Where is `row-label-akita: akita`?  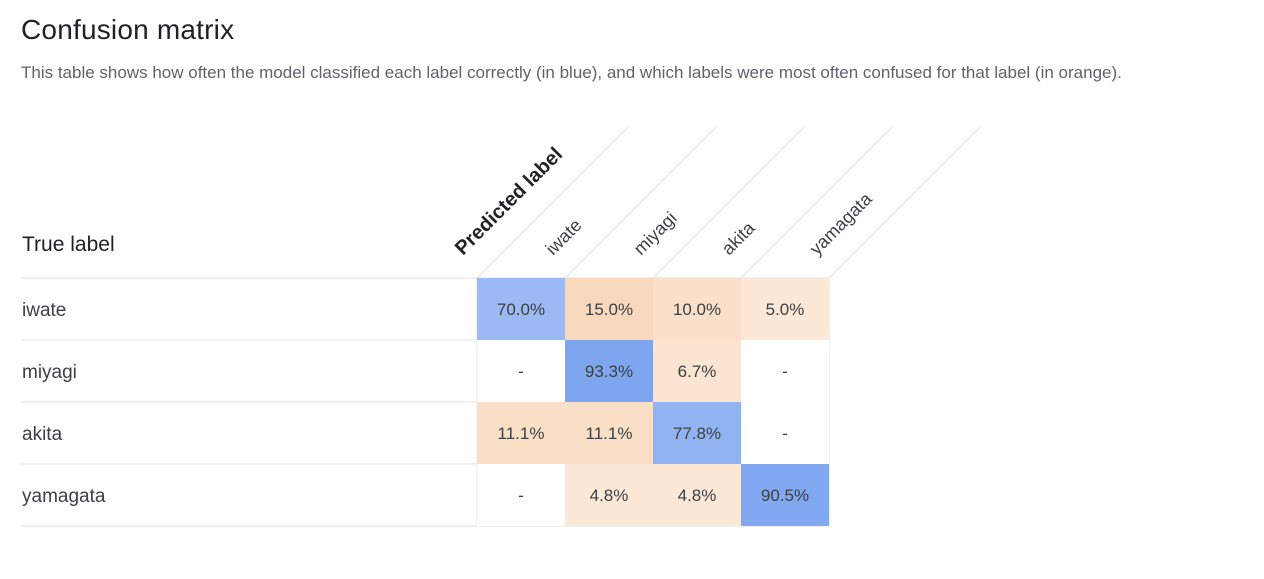
row-label-akita: akita is located at coordinates (42, 434).